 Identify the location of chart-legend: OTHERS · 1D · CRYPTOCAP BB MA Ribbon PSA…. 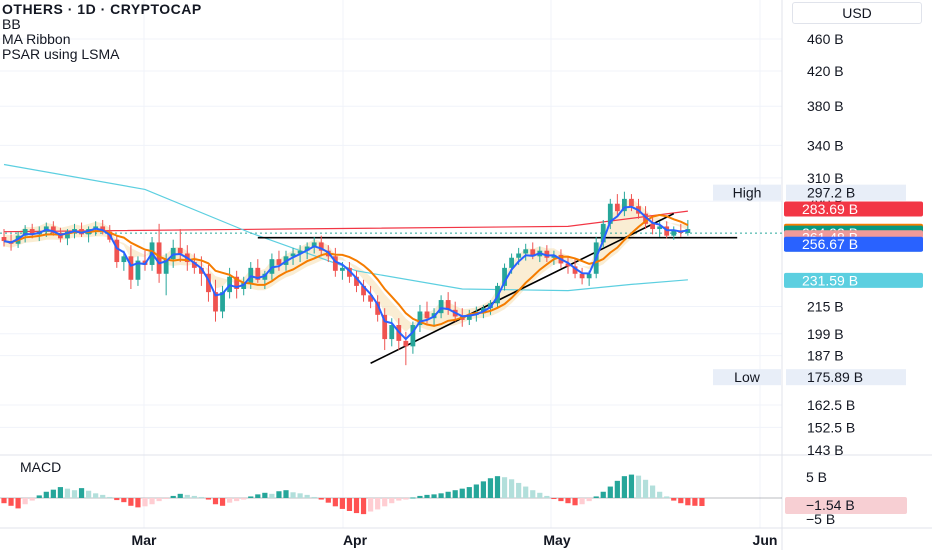
(102, 32).